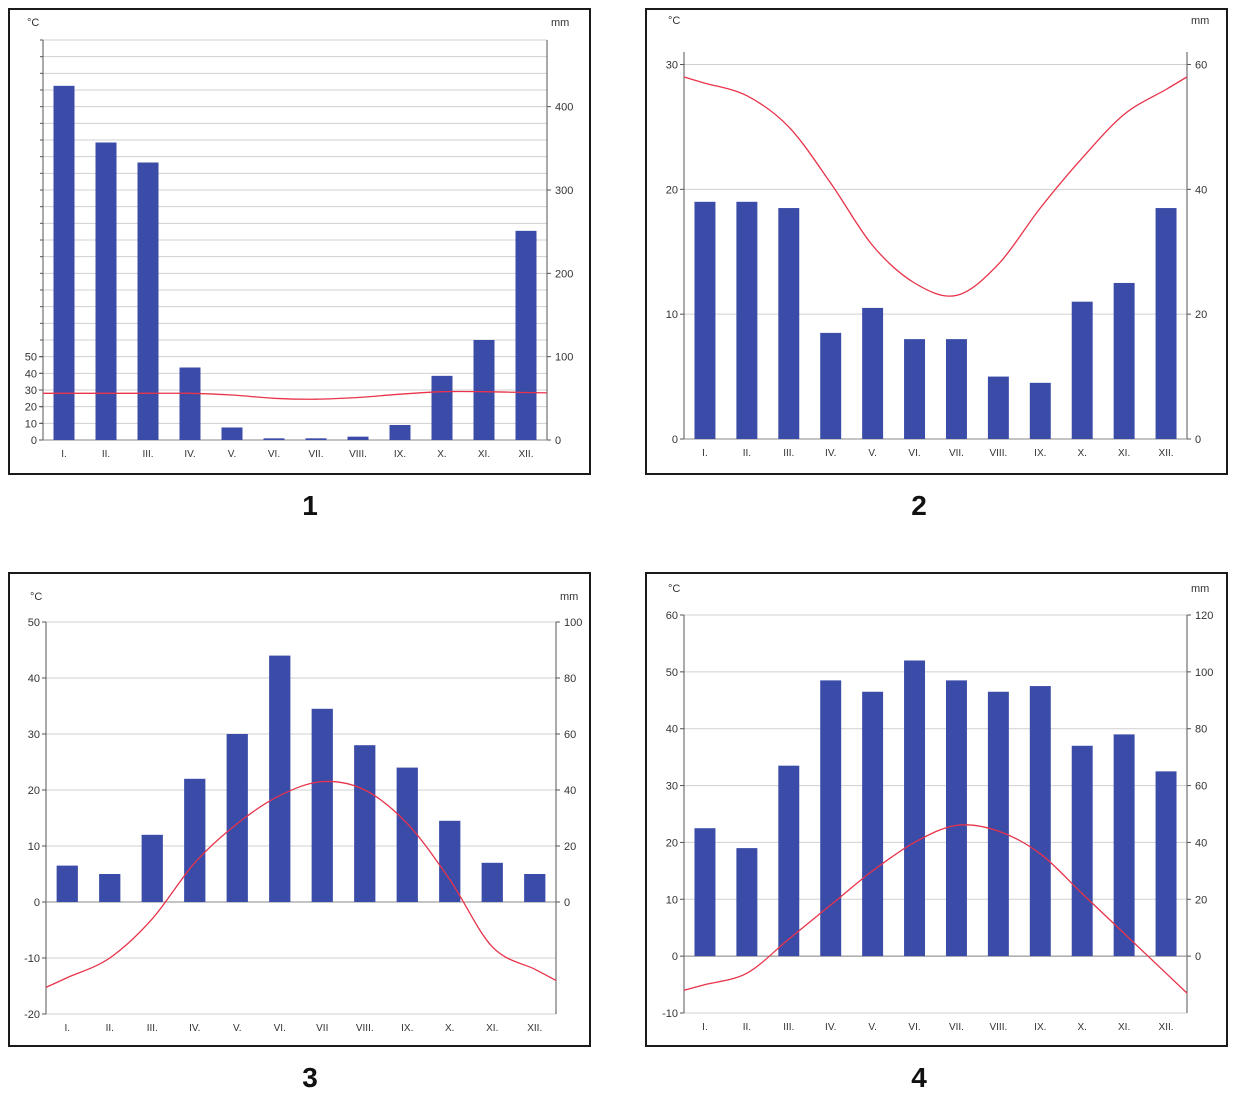 This screenshot has width=1235, height=1099. I want to click on chart-caption-4: 4, so click(919, 1077).